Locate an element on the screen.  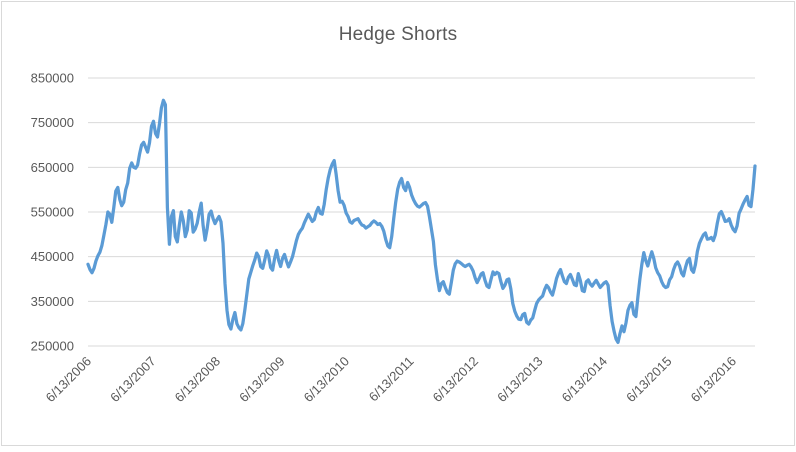
chart-title: Hedge Shorts is located at coordinates (398, 34).